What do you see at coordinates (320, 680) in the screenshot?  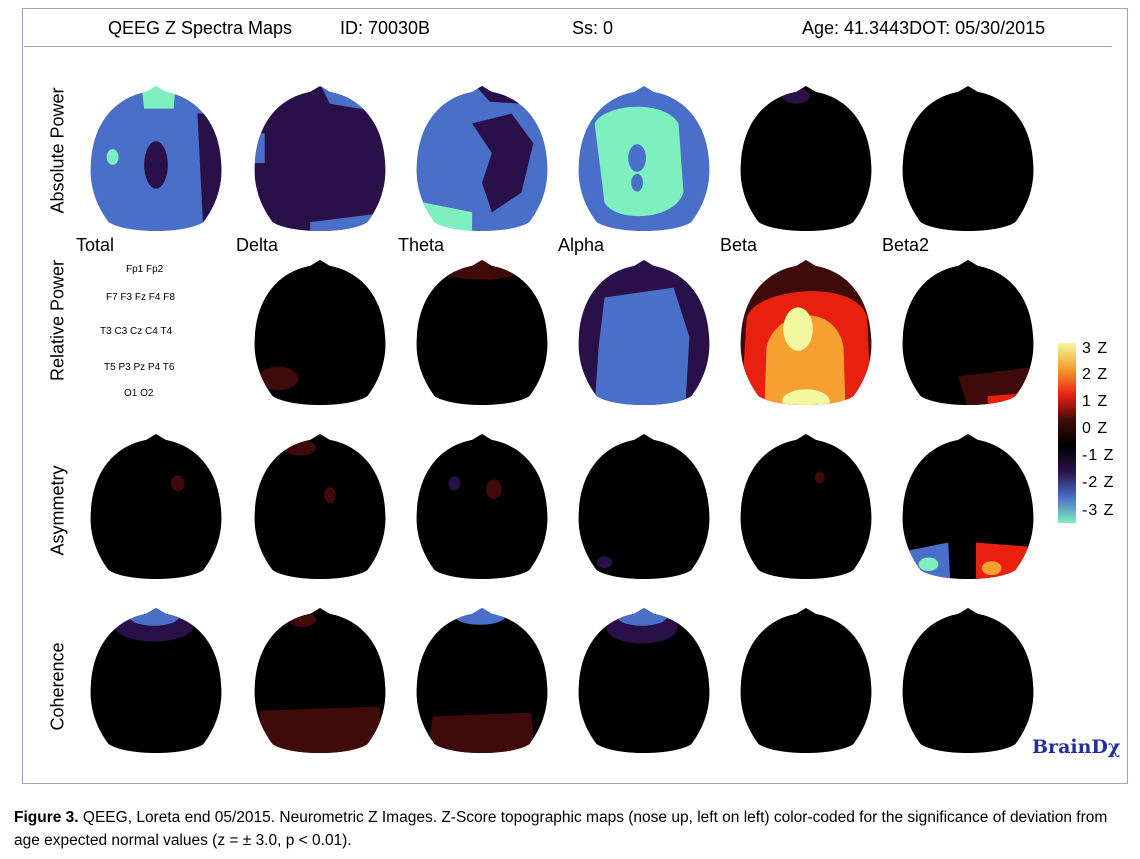 I see `topomap-coherence-delta` at bounding box center [320, 680].